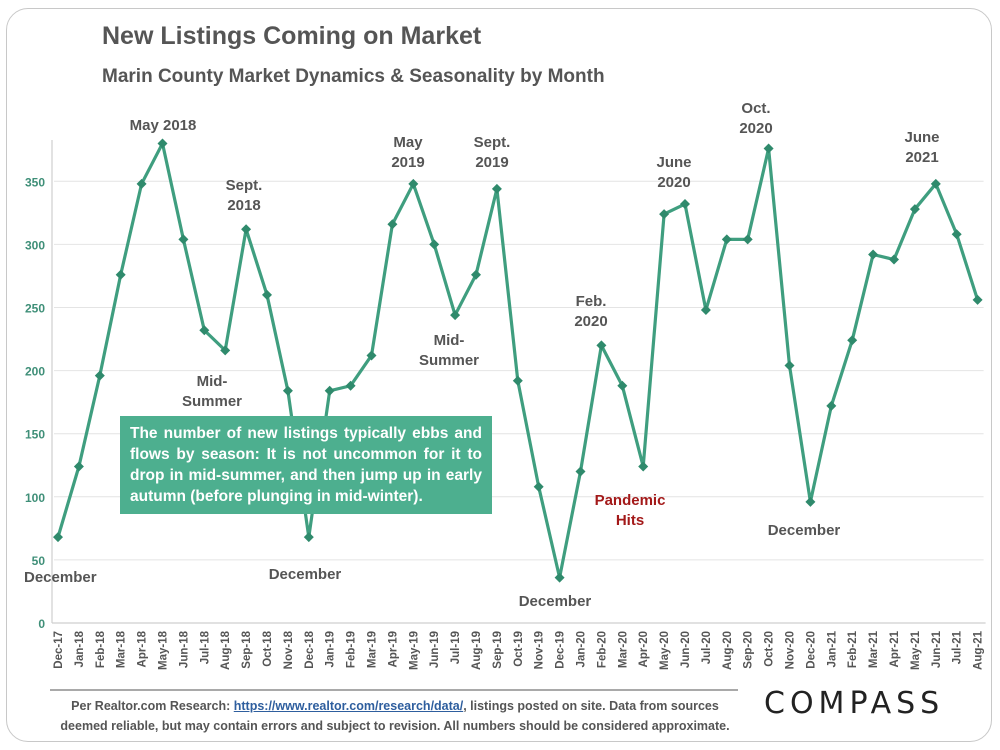 This screenshot has height=750, width=1000. What do you see at coordinates (289, 649) in the screenshot?
I see `x-tick-label: Nov-18` at bounding box center [289, 649].